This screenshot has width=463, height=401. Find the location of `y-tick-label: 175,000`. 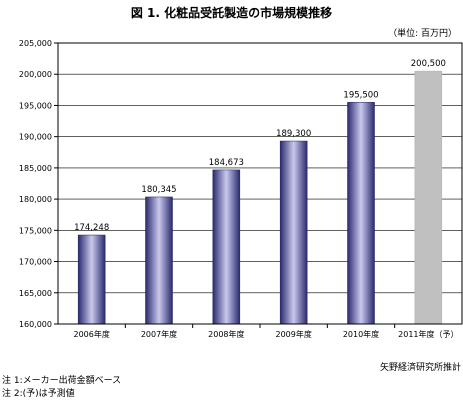

y-tick-label: 175,000 is located at coordinates (35, 230).